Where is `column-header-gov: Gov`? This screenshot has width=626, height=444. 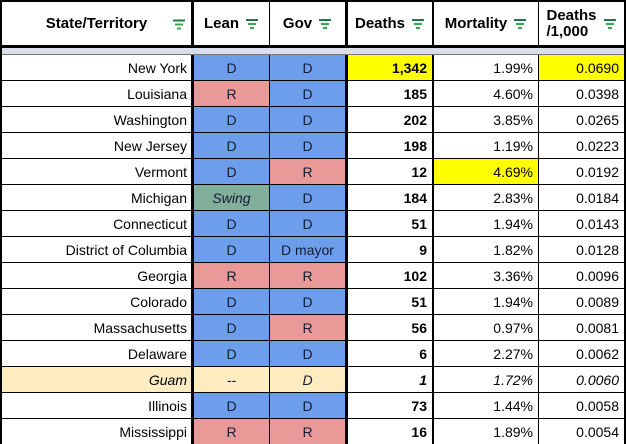 column-header-gov: Gov is located at coordinates (309, 23).